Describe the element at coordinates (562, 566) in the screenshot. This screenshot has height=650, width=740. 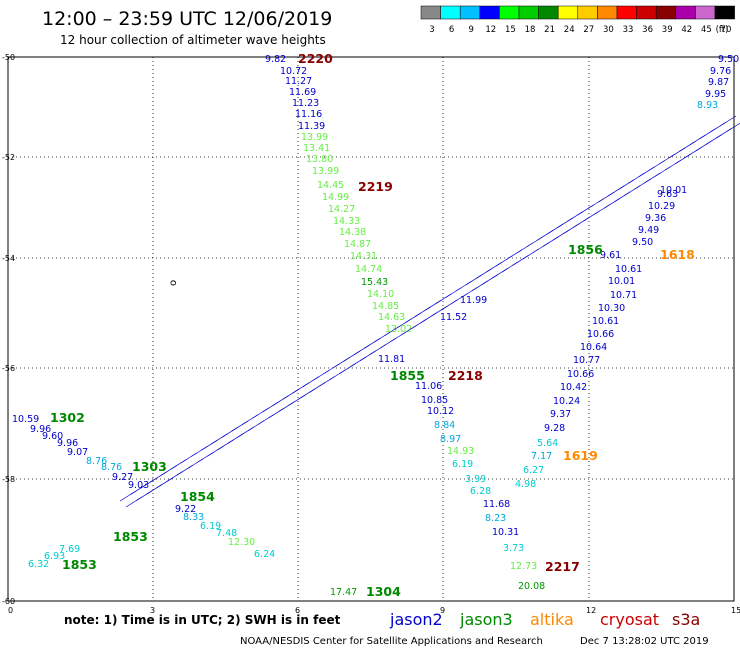
I see `pass-time-label: 2217` at that location.